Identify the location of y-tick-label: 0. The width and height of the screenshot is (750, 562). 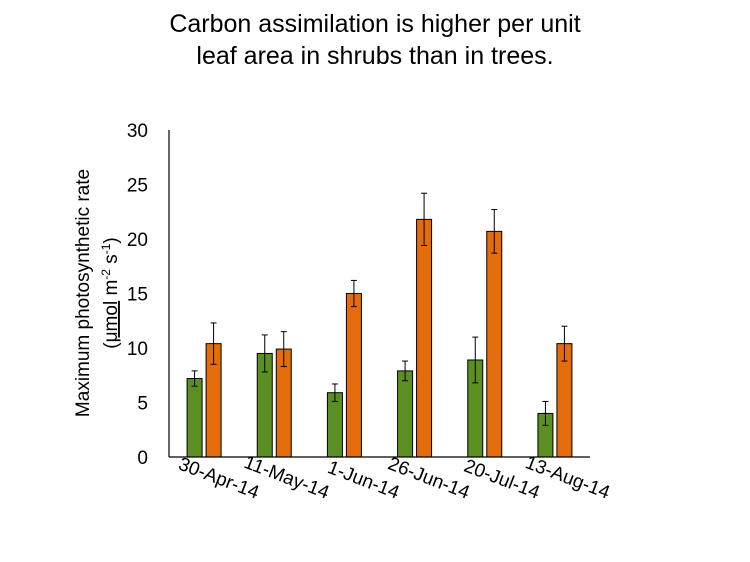
(142, 458).